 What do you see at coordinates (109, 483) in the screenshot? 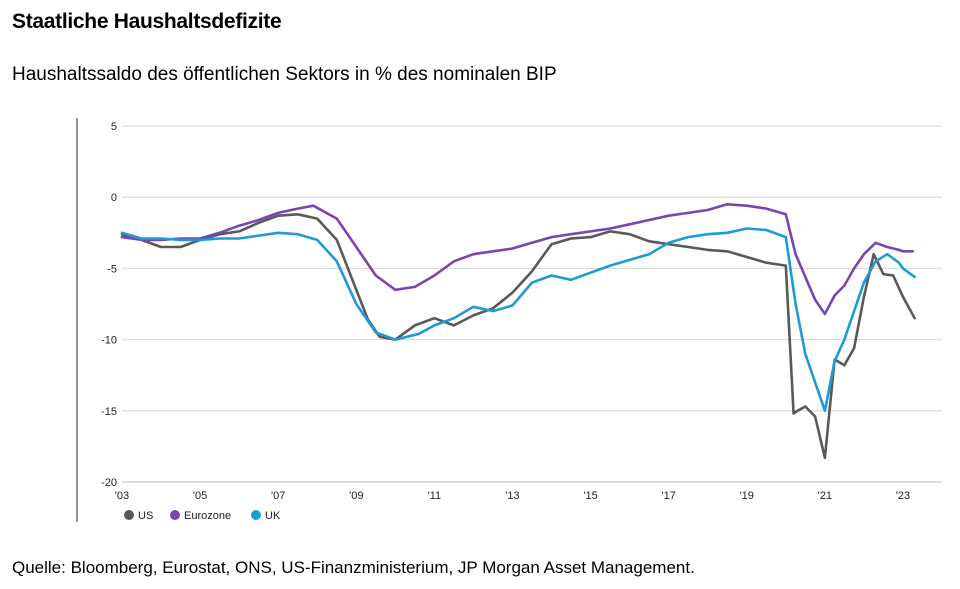
I see `y-tick-label: -20` at bounding box center [109, 483].